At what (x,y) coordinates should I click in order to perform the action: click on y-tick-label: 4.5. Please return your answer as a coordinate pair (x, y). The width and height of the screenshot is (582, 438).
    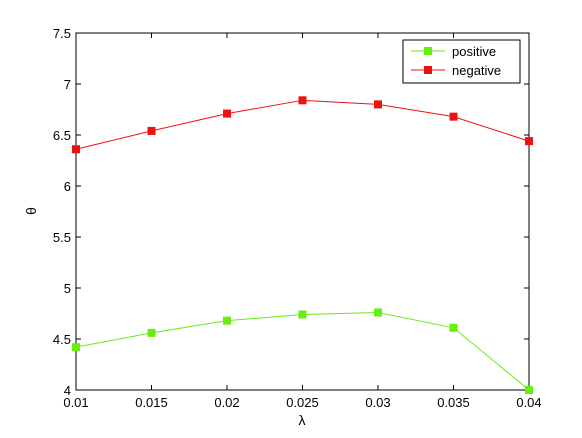
    Looking at the image, I should click on (62, 339).